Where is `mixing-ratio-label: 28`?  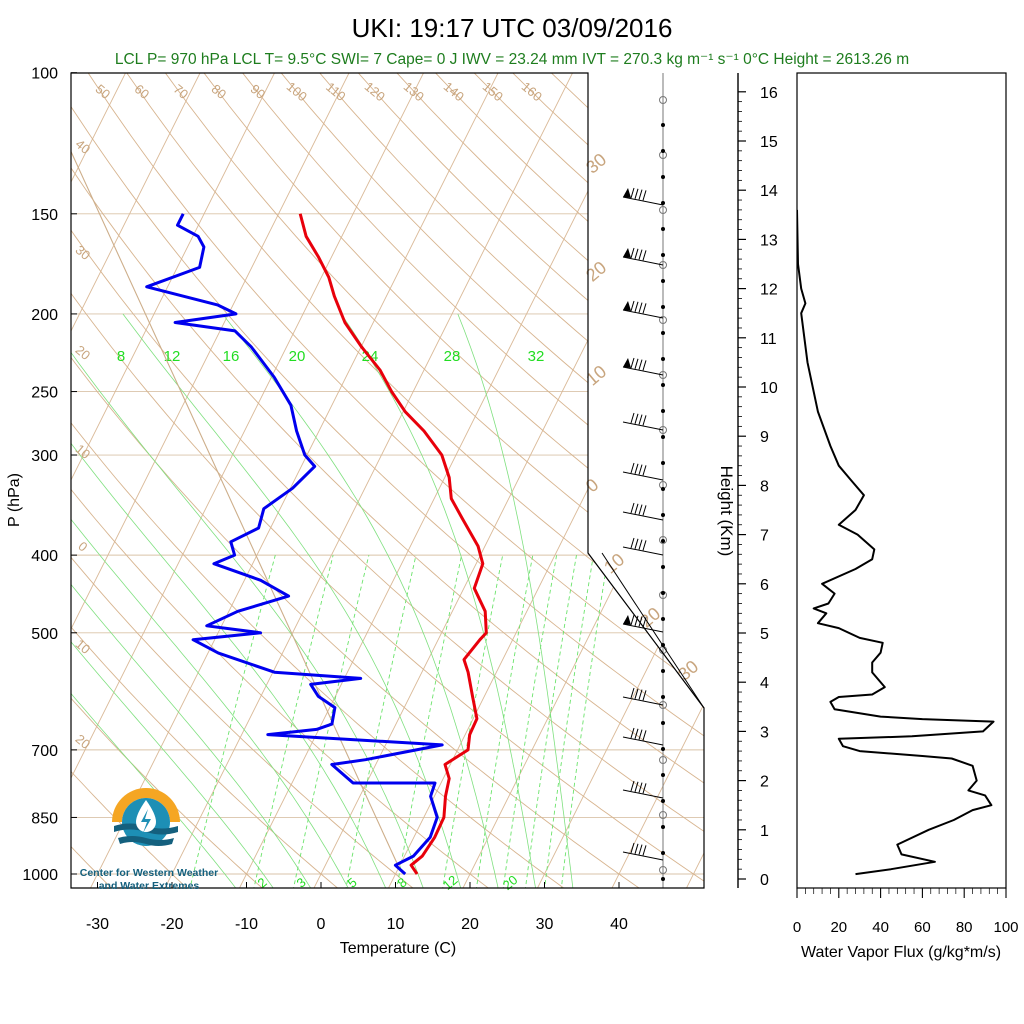
mixing-ratio-label: 28 is located at coordinates (452, 356).